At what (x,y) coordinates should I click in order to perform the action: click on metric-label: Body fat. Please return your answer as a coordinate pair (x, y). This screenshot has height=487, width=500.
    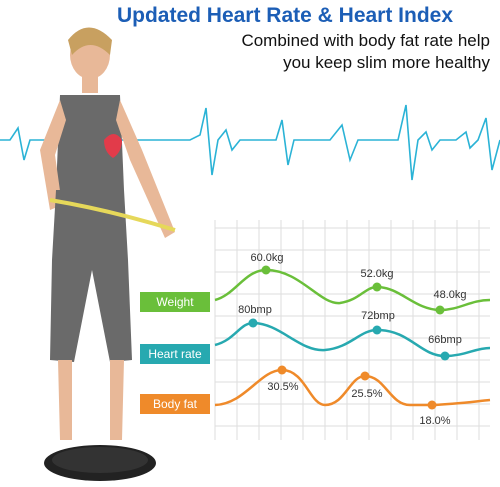
    Looking at the image, I should click on (175, 404).